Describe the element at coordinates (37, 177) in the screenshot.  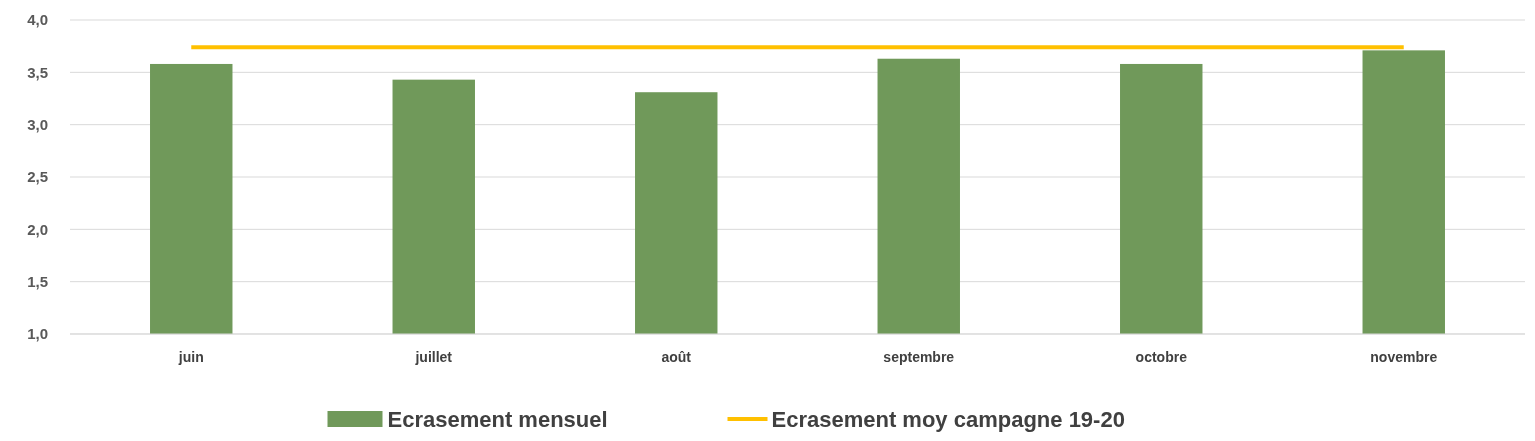
I see `y-tick-label: 2,5` at that location.